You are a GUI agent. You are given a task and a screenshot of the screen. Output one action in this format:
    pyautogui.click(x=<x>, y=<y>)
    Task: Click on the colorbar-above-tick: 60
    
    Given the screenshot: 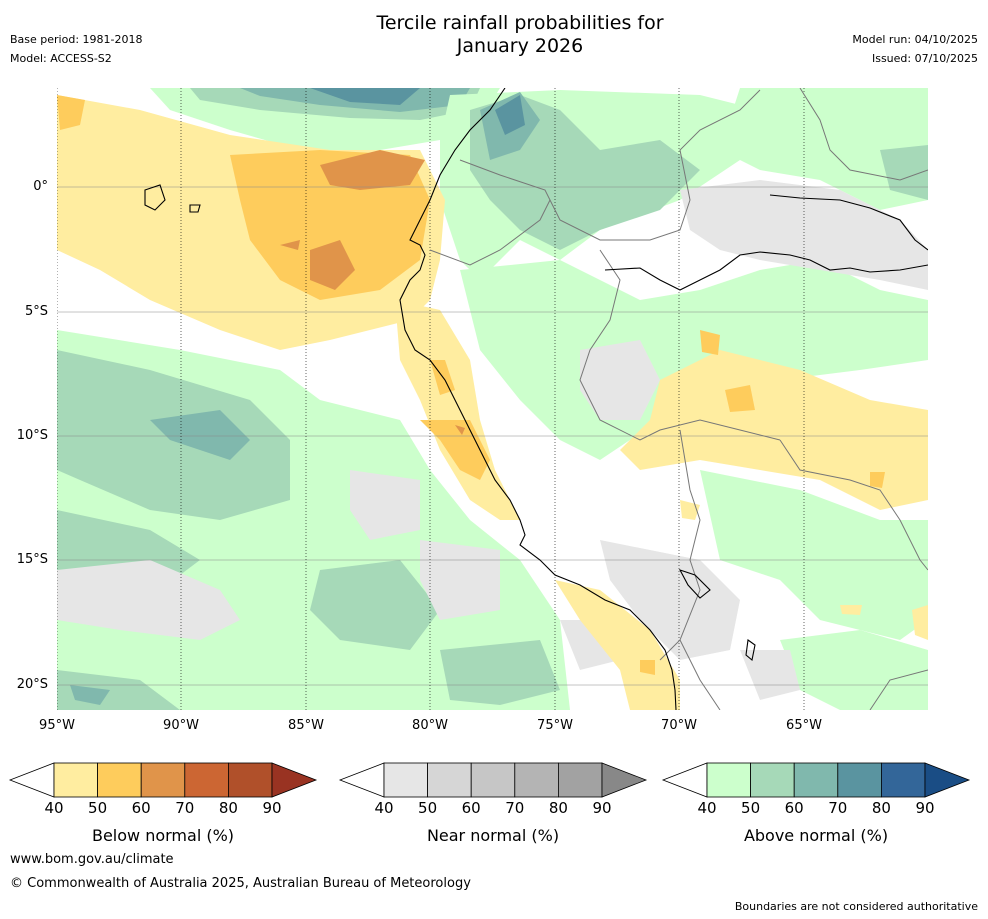 What is the action you would take?
    pyautogui.click(x=794, y=808)
    